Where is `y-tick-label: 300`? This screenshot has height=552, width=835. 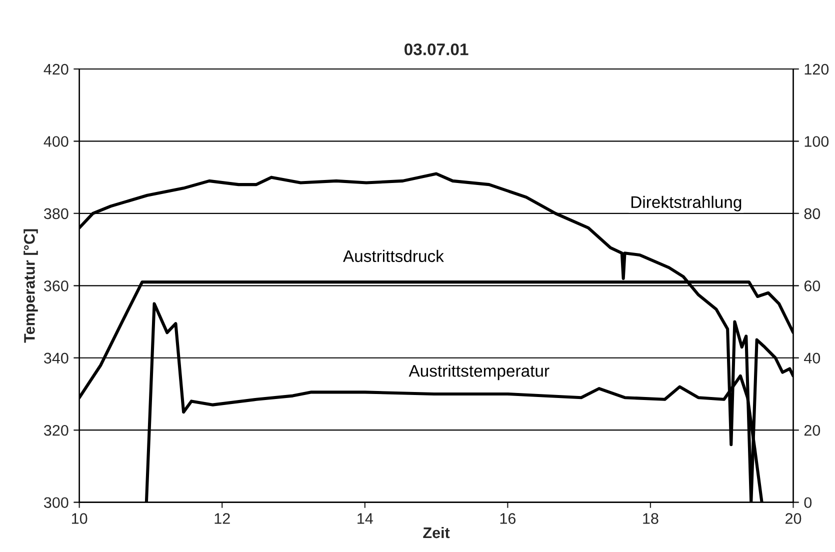
y-tick-label: 300 is located at coordinates (56, 502).